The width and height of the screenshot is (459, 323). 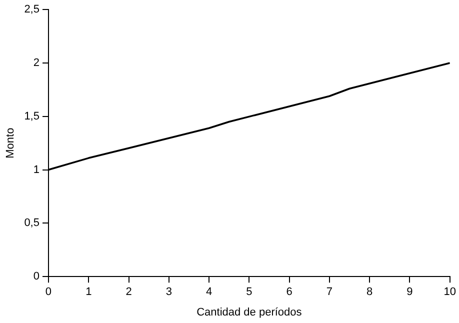 What do you see at coordinates (48, 292) in the screenshot?
I see `x-tick-label: 0` at bounding box center [48, 292].